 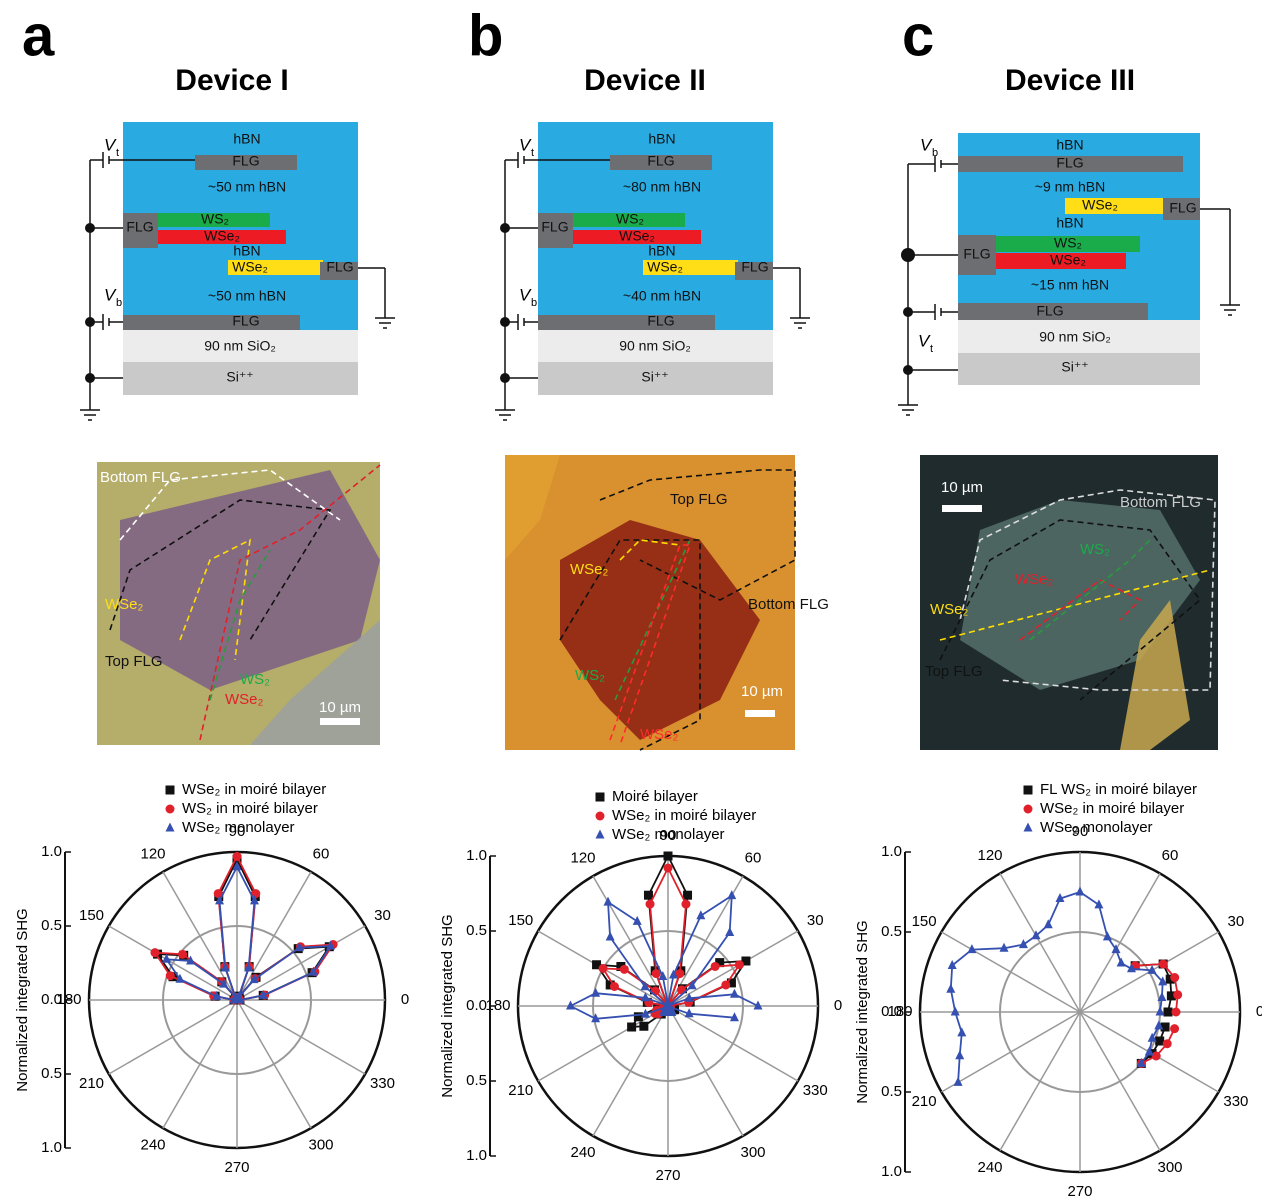 I want to click on panel-title: Device II, so click(x=645, y=80).